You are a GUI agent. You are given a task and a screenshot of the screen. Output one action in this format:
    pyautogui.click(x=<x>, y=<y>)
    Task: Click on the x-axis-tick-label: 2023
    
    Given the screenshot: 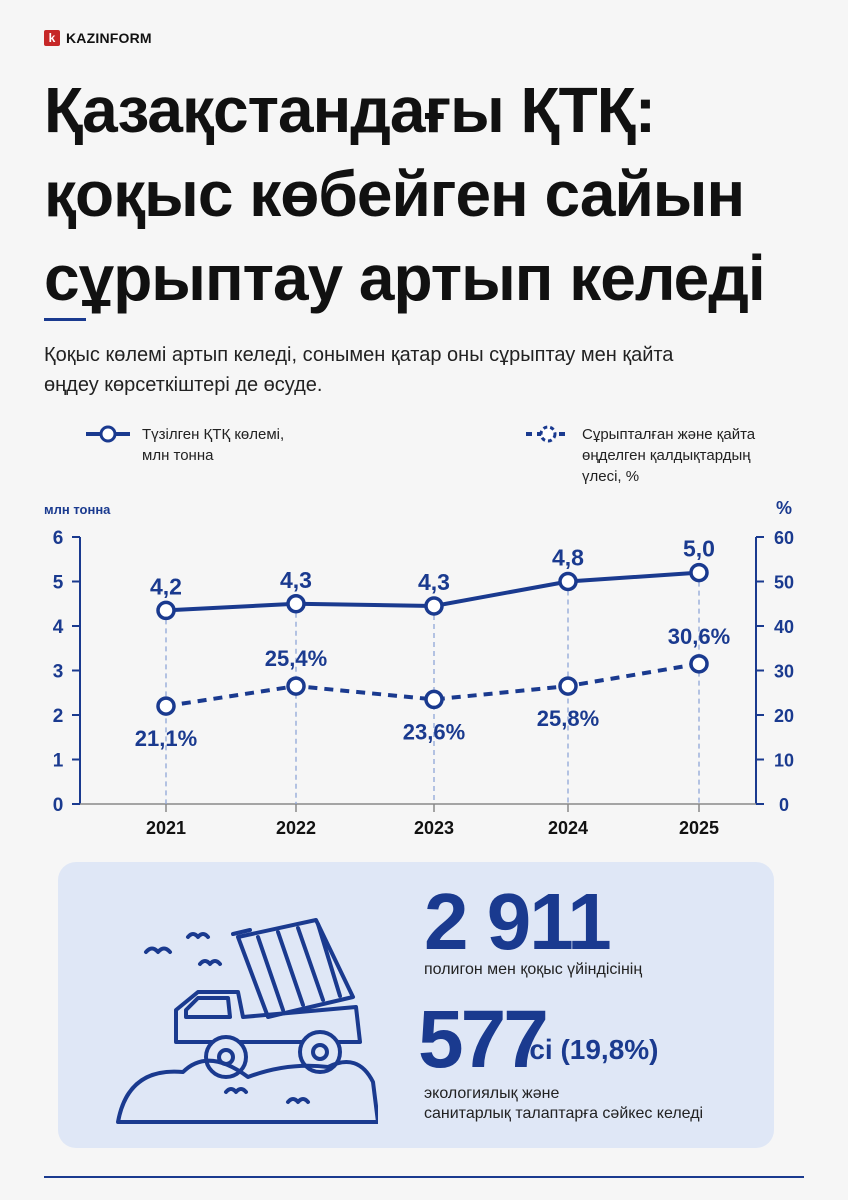 What is the action you would take?
    pyautogui.click(x=434, y=828)
    